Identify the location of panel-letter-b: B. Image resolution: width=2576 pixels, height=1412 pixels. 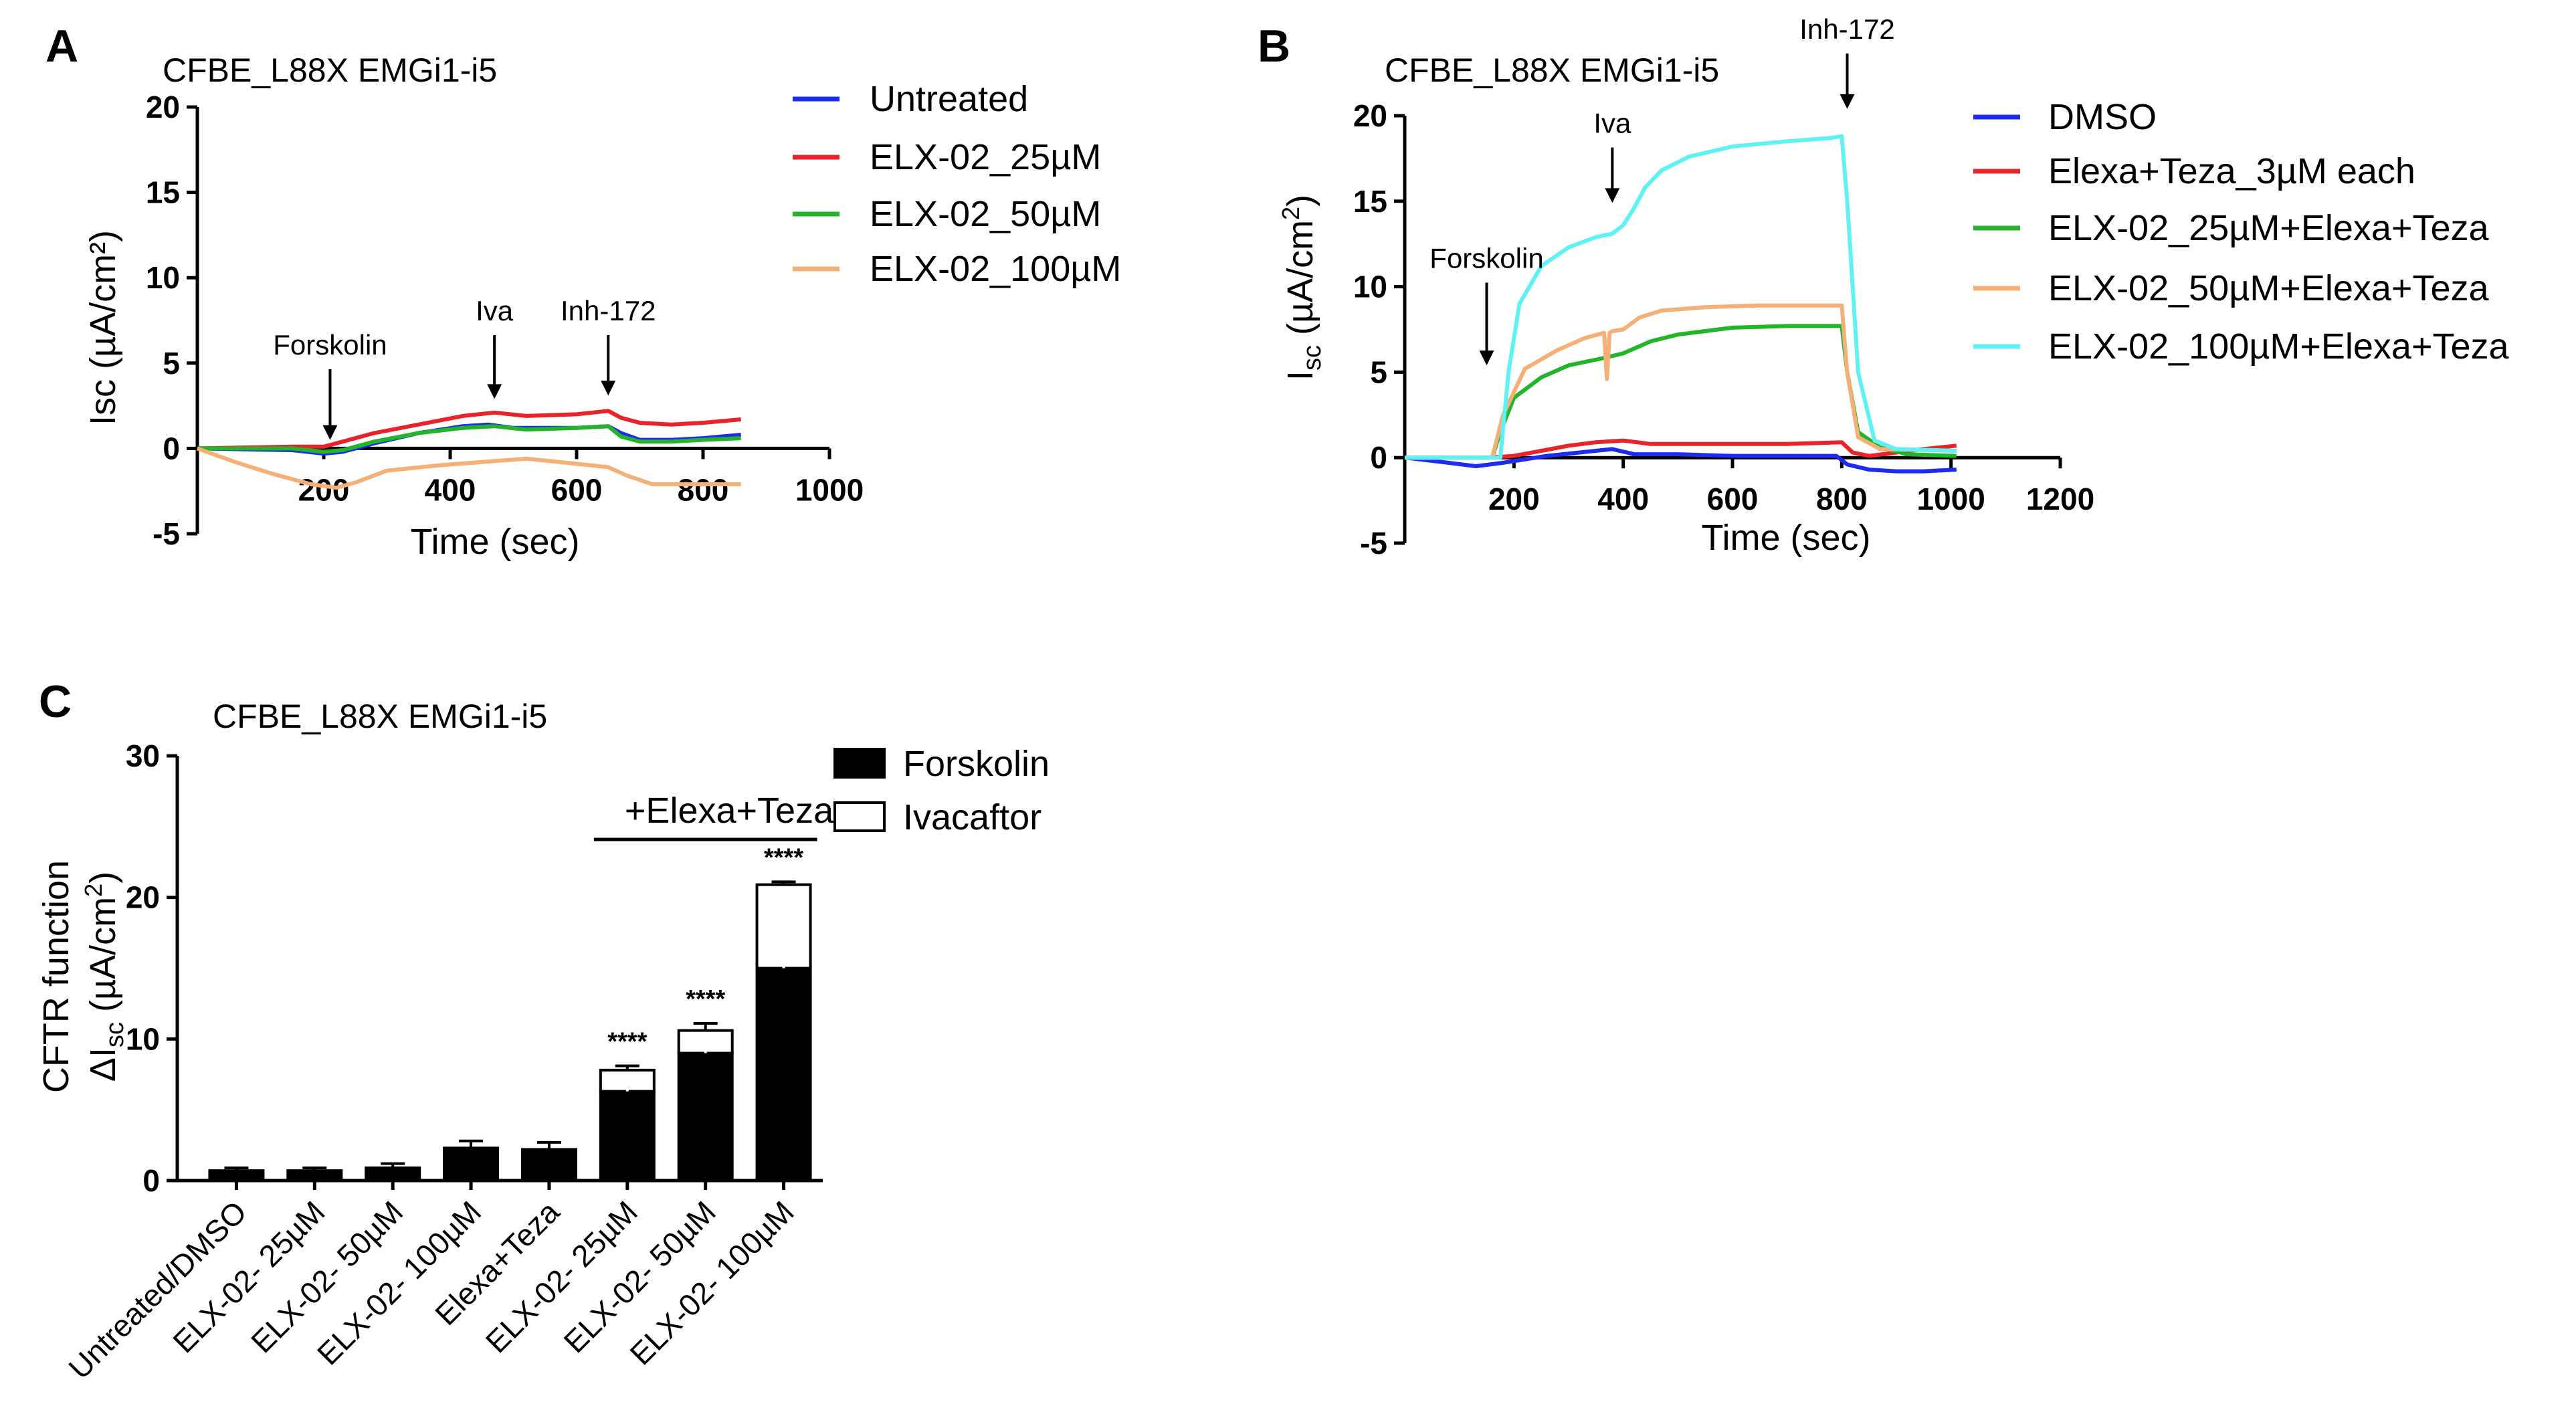
(1274, 46).